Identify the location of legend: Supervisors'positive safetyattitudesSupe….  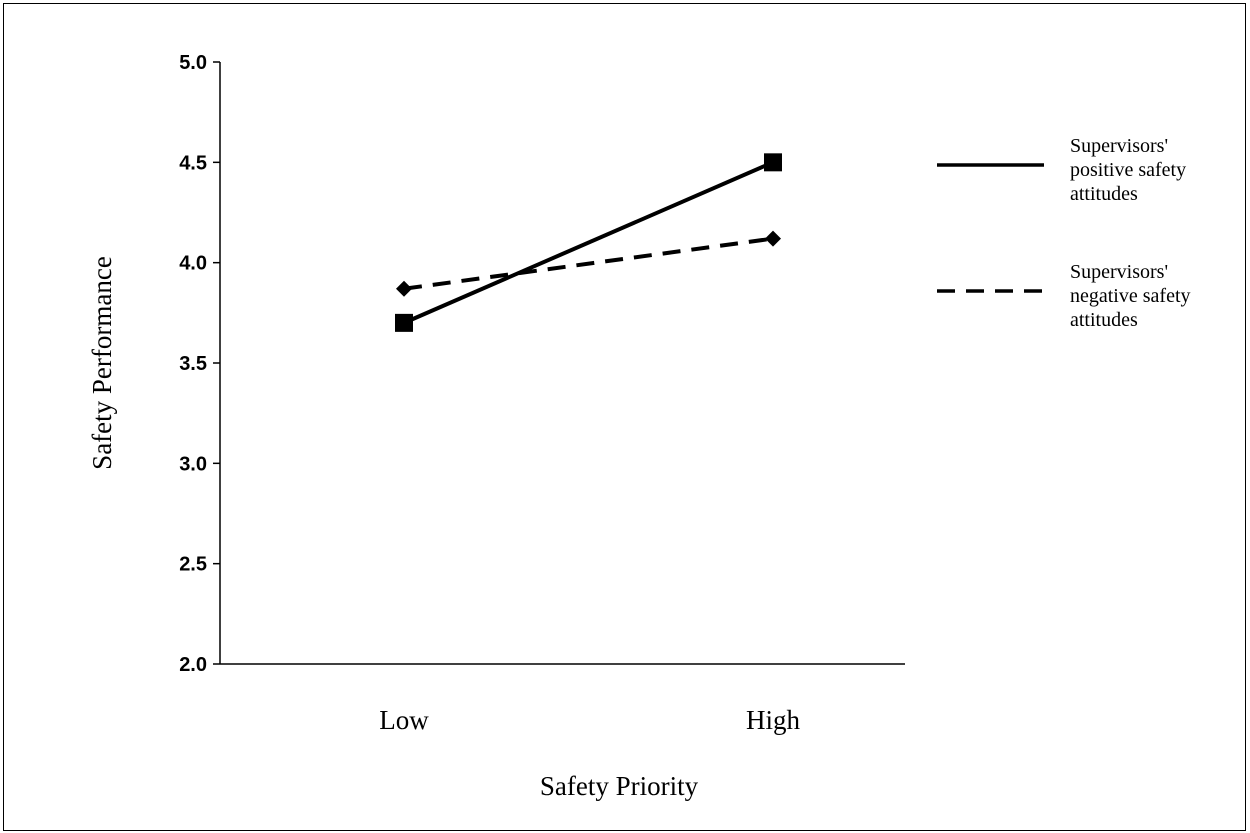
(1064, 233).